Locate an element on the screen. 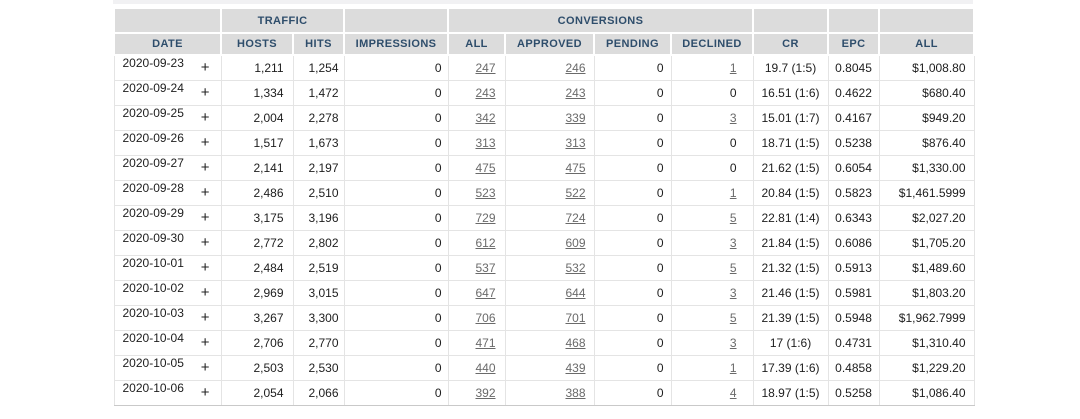  date-cell: +2020-10-01 is located at coordinates (167, 268).